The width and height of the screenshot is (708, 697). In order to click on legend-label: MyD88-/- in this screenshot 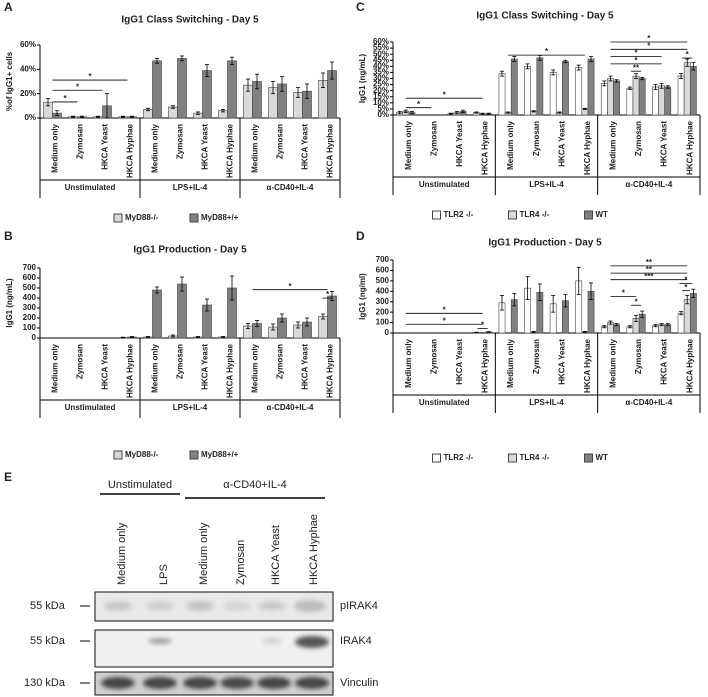, I will do `click(142, 217)`.